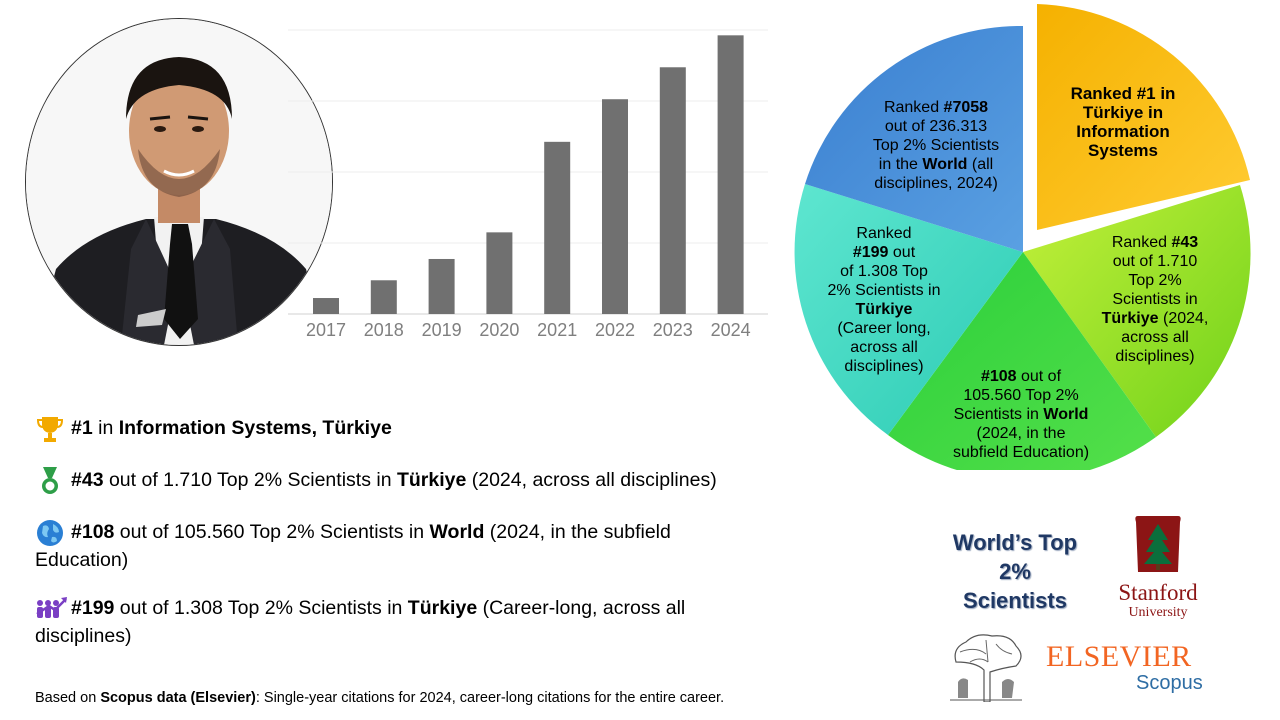 The height and width of the screenshot is (720, 1280). I want to click on bar-2024, so click(730, 174).